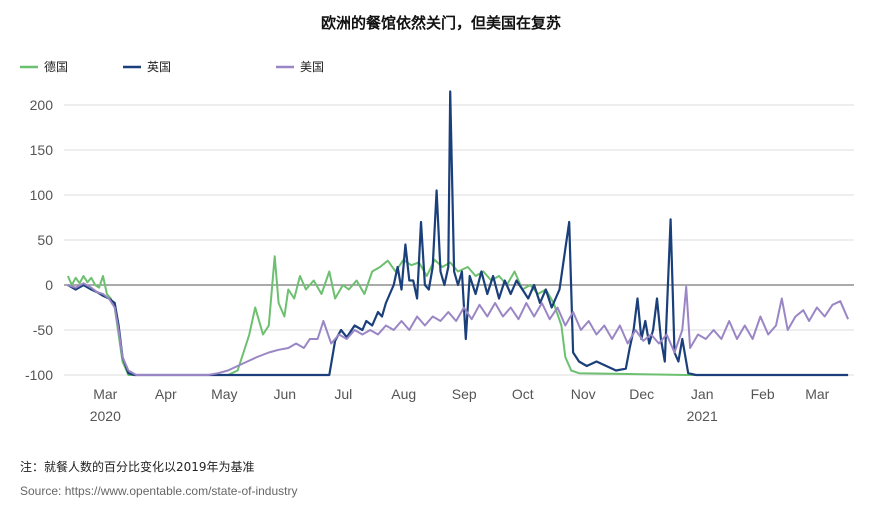 The width and height of the screenshot is (882, 509). Describe the element at coordinates (56, 66) in the screenshot. I see `legend-label: 德国` at that location.